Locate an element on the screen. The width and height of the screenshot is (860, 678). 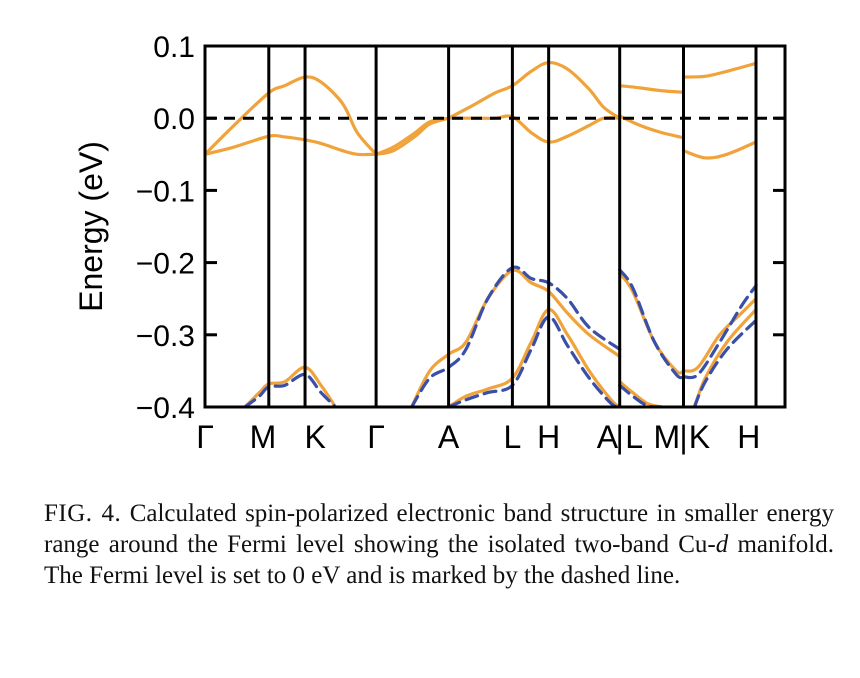
y-tick-label-5: −0.4 is located at coordinates (165, 408).